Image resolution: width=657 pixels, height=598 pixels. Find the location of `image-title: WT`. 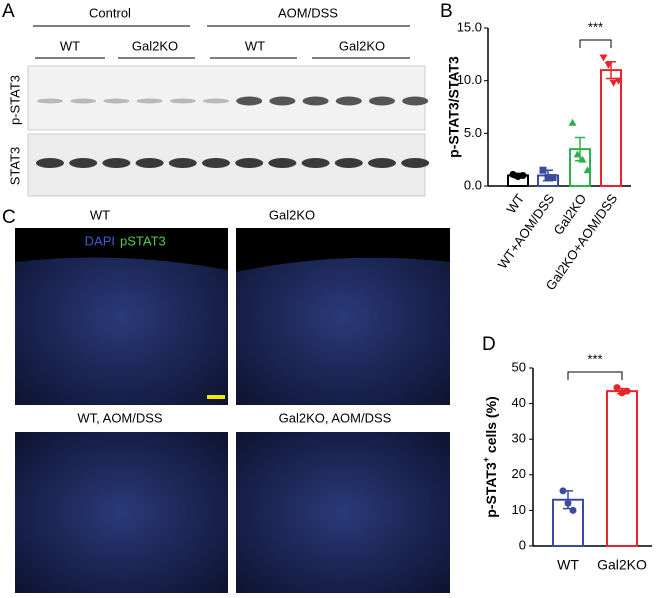

image-title: WT is located at coordinates (100, 214).